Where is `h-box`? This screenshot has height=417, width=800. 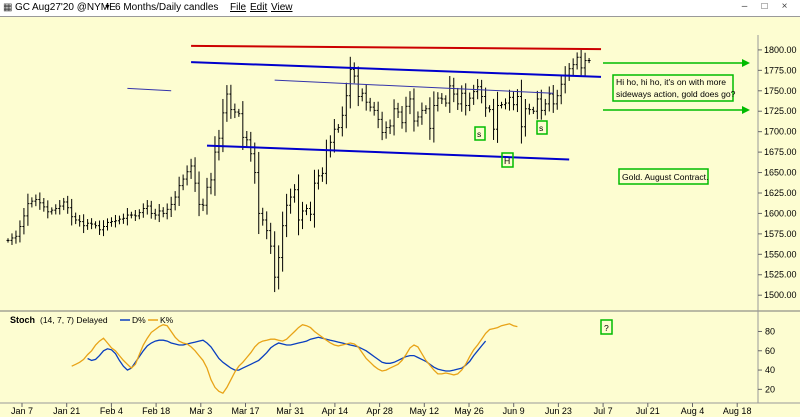 h-box is located at coordinates (507, 160).